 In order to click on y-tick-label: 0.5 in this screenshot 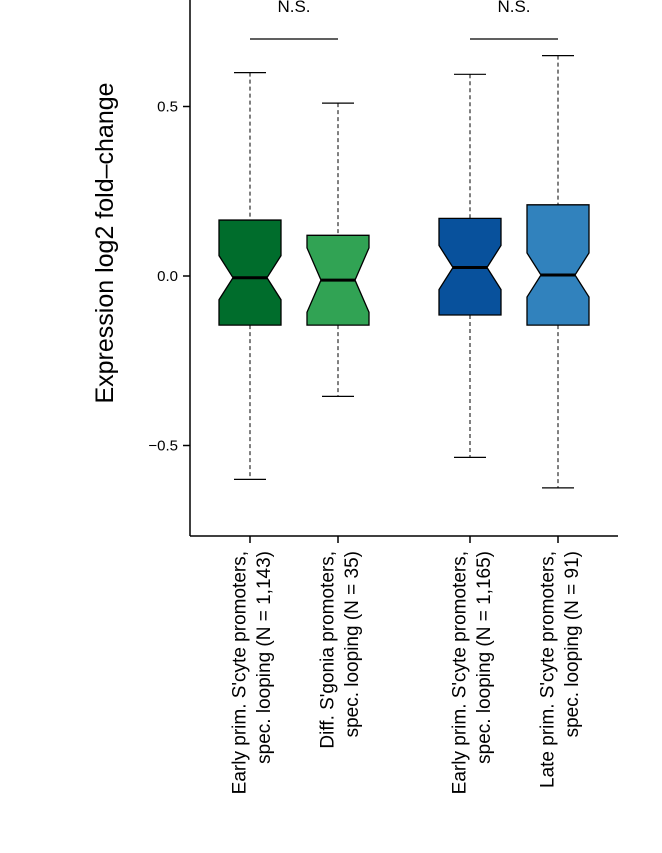, I will do `click(167, 107)`.